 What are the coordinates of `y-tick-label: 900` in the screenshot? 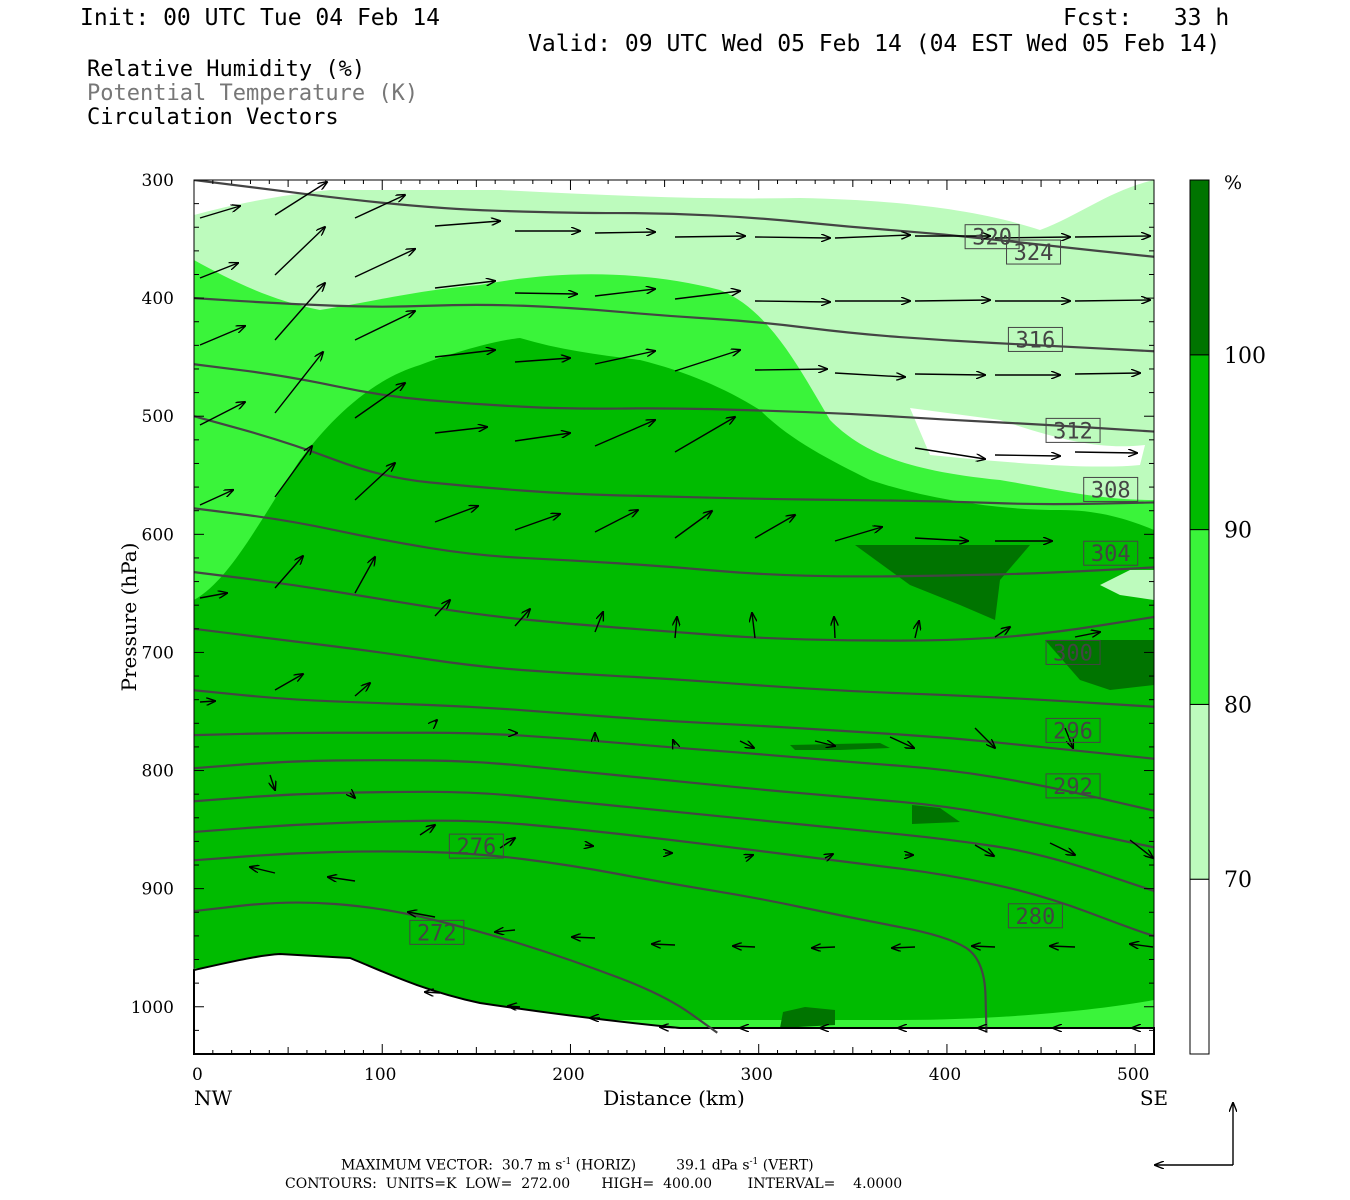 It's located at (158, 890).